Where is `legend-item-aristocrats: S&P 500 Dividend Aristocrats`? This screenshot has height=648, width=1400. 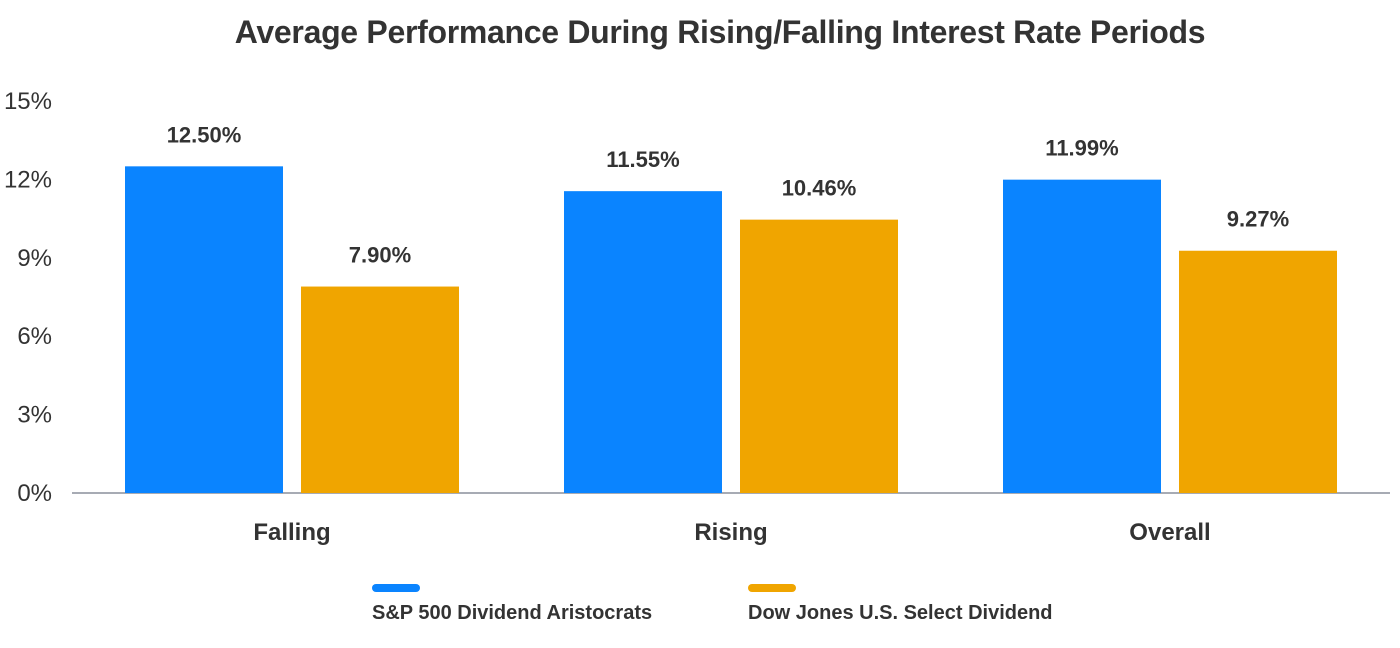 legend-item-aristocrats: S&P 500 Dividend Aristocrats is located at coordinates (512, 604).